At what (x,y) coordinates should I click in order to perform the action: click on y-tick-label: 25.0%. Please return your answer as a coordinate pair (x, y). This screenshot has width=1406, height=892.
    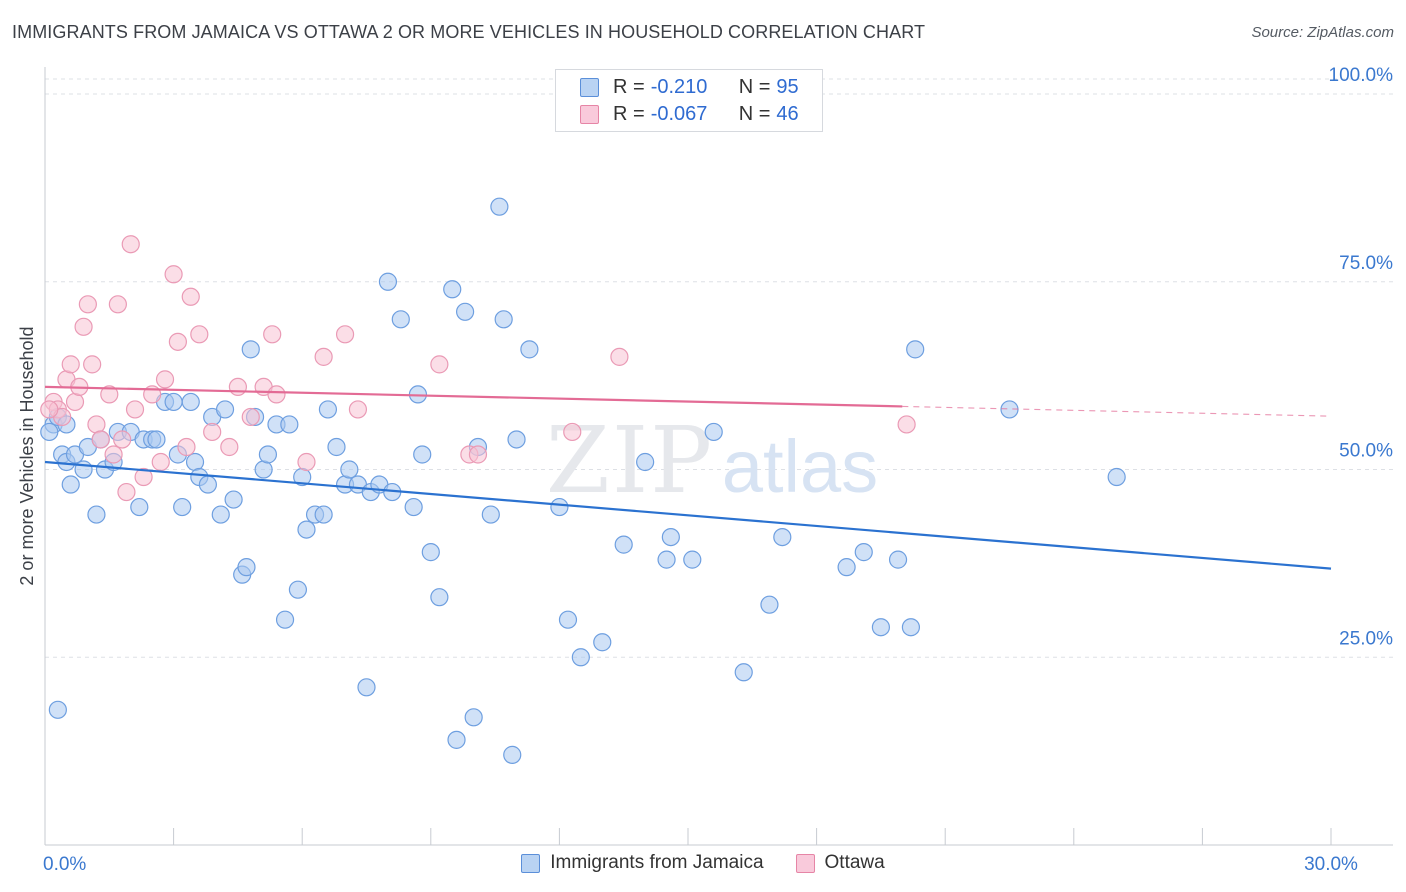
    Looking at the image, I should click on (1366, 638).